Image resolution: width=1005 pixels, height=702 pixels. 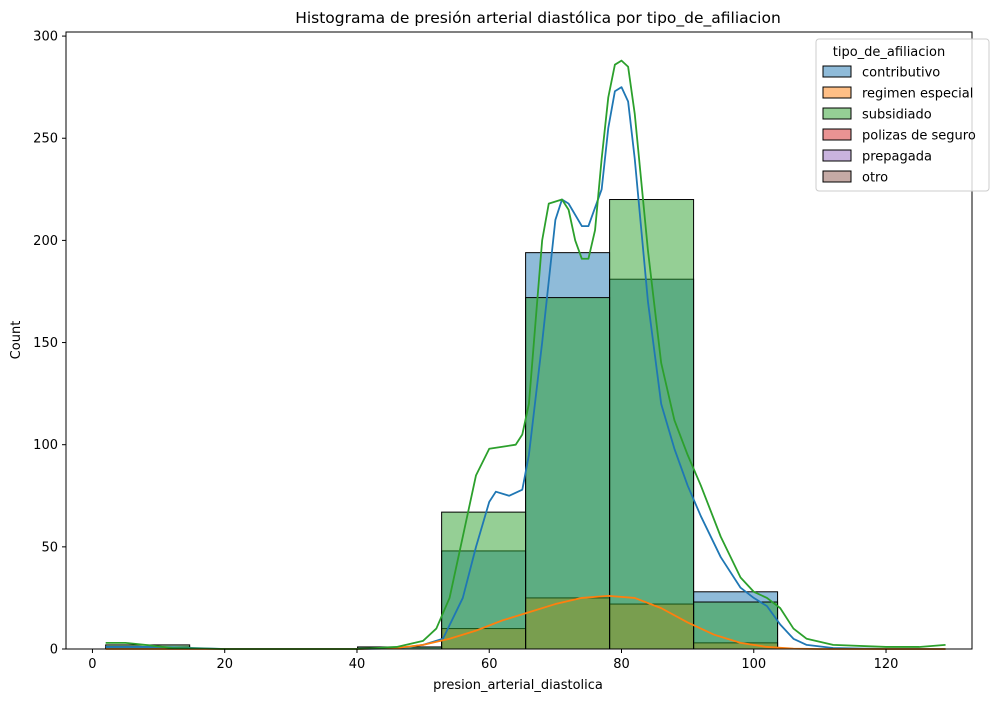 What do you see at coordinates (518, 685) in the screenshot?
I see `x-axis-label: presion_arterial_diastolica` at bounding box center [518, 685].